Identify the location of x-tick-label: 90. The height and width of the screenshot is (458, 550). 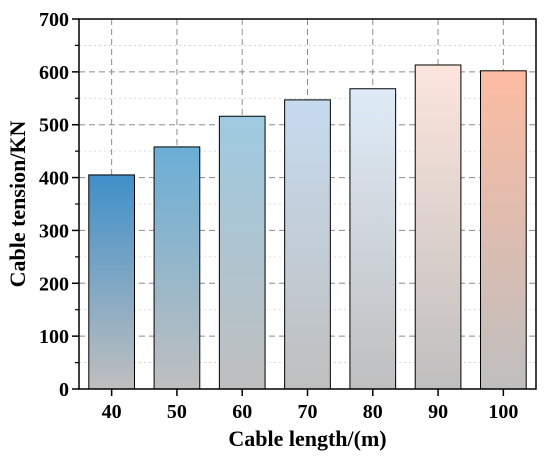
(438, 412).